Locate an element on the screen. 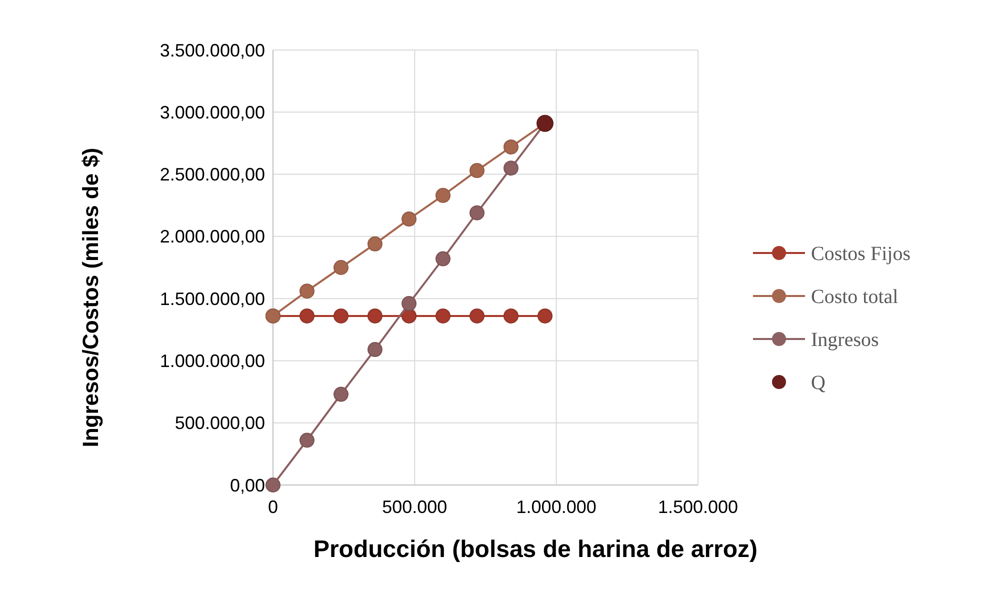 This screenshot has width=988, height=607. y-tick-label: 3.000.000,00 is located at coordinates (212, 112).